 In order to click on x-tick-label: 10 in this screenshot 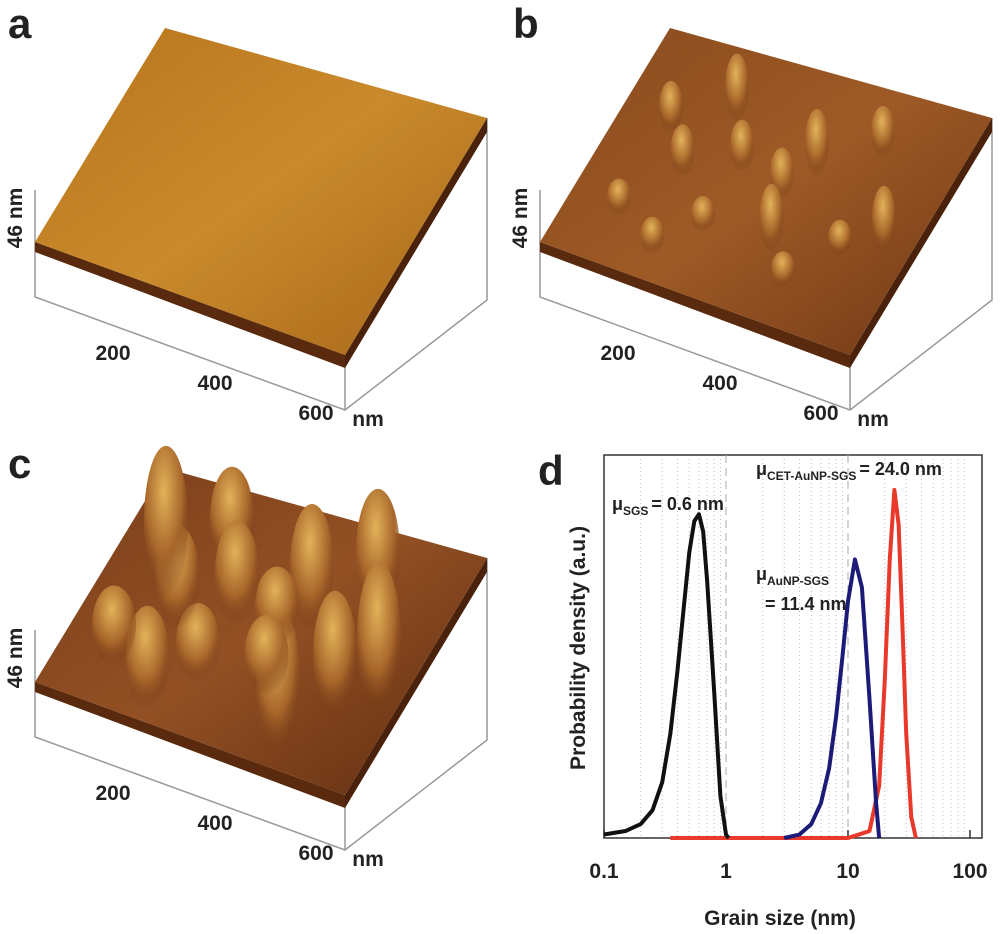, I will do `click(847, 871)`.